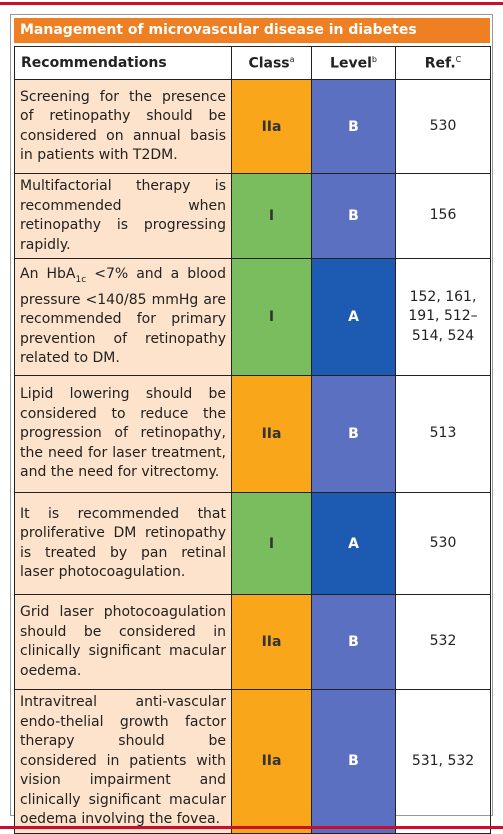 This screenshot has height=834, width=503. Describe the element at coordinates (269, 63) in the screenshot. I see `column-header-text: Class` at that location.